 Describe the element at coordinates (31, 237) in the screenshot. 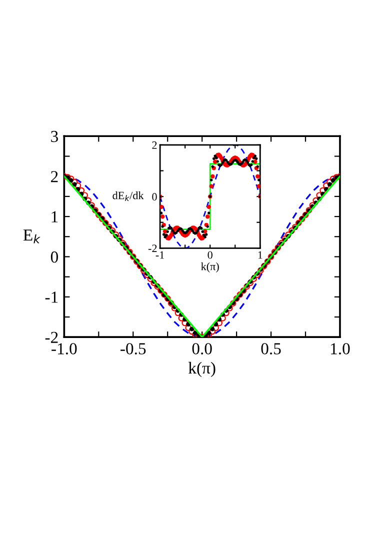

I see `y-axis-title: E$_{k}$` at that location.